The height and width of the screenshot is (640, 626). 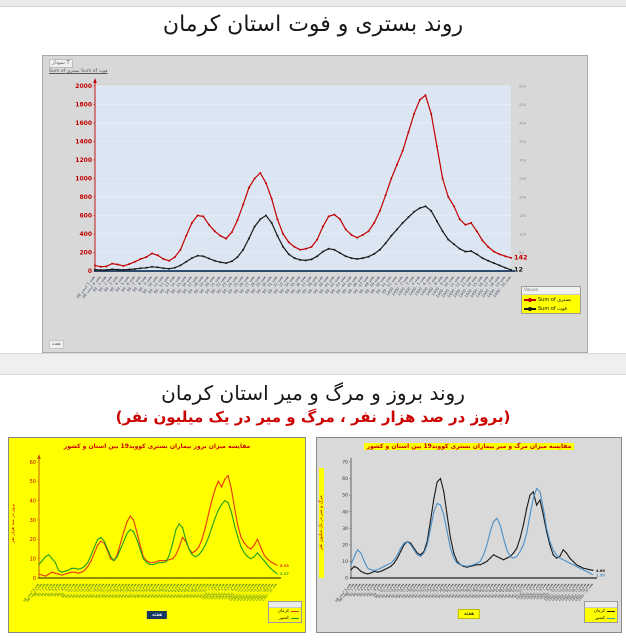 I want to click on svg-text: 12, so click(x=518, y=270).